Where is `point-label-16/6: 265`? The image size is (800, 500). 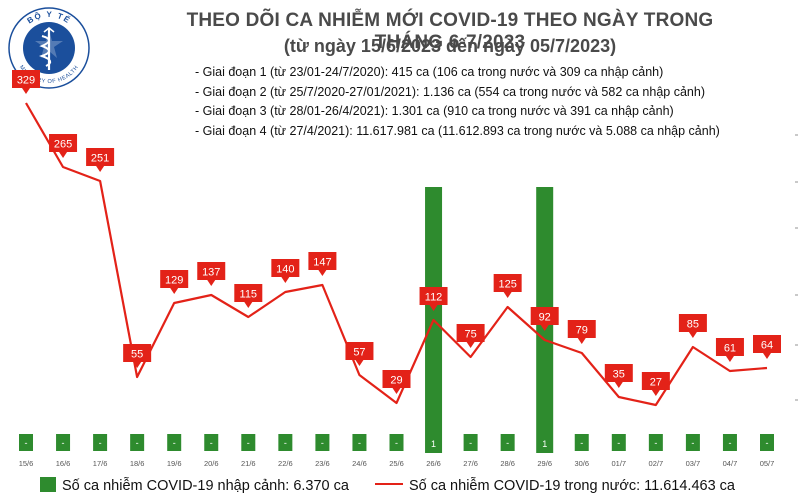 point-label-16/6: 265 is located at coordinates (63, 145).